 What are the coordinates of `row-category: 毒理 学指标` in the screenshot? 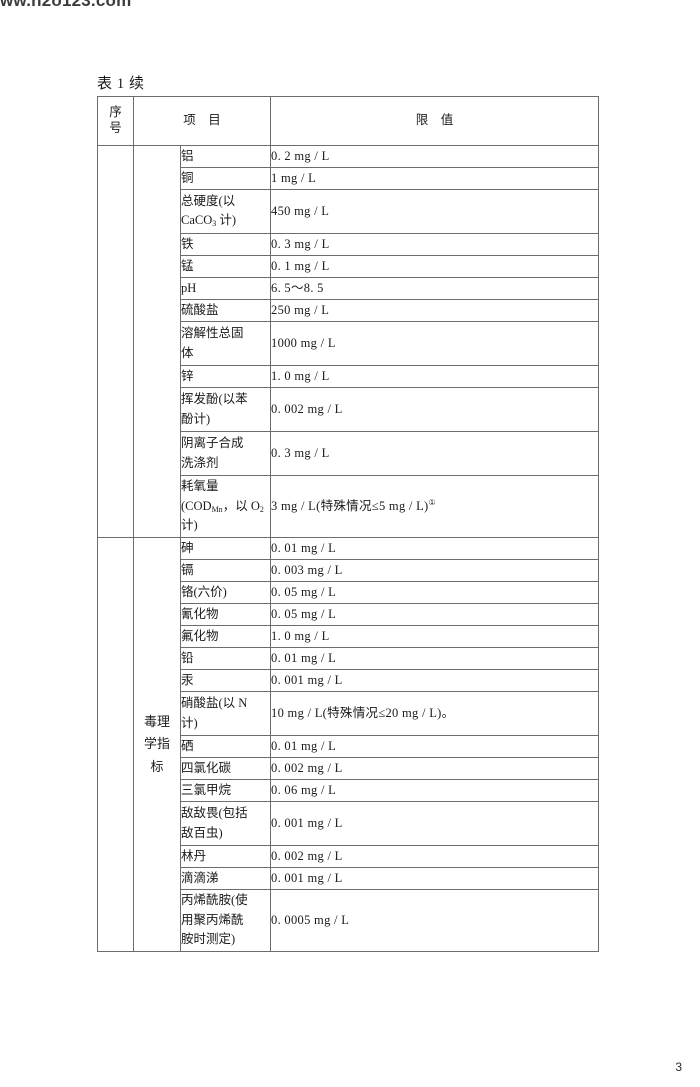 It's located at (157, 744).